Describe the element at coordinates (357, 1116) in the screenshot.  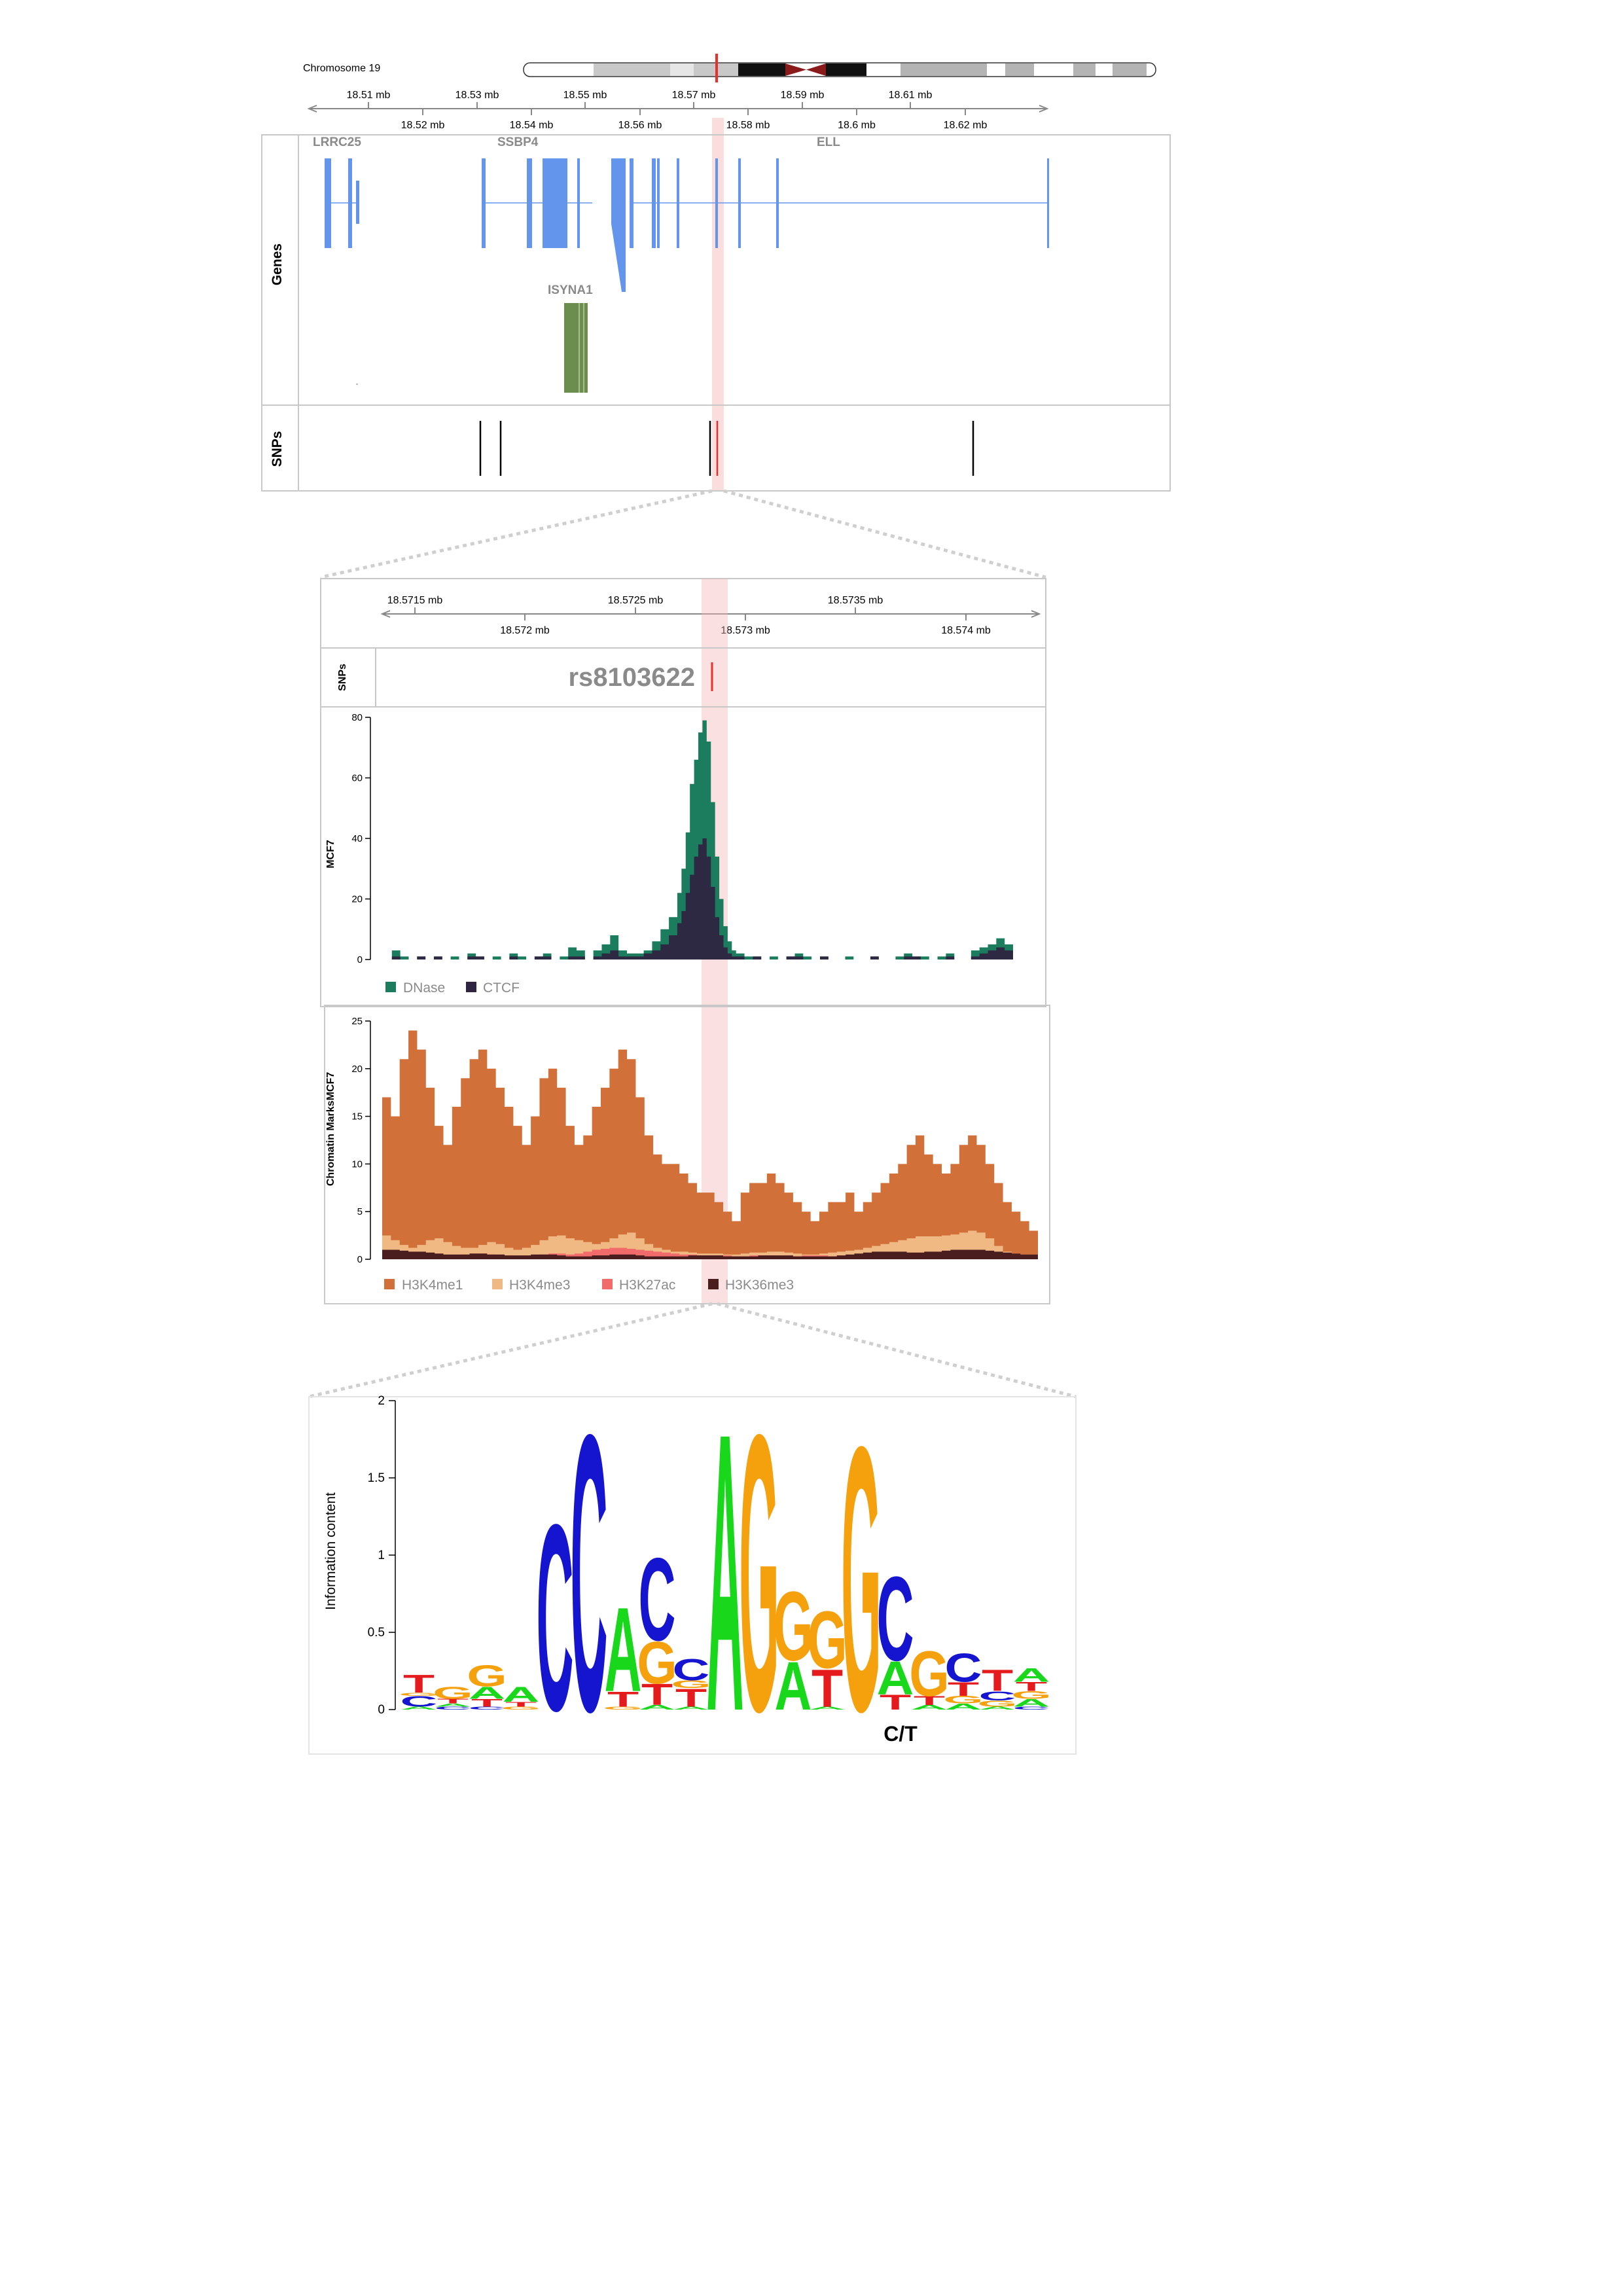
I see `y-tick-label: 15` at that location.